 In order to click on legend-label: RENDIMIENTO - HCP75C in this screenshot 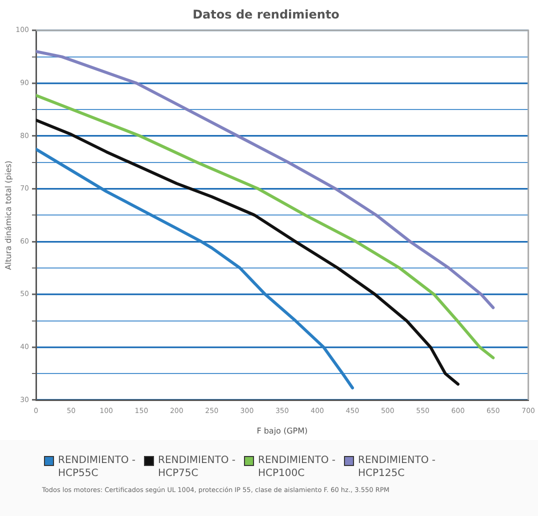, I will do `click(197, 467)`.